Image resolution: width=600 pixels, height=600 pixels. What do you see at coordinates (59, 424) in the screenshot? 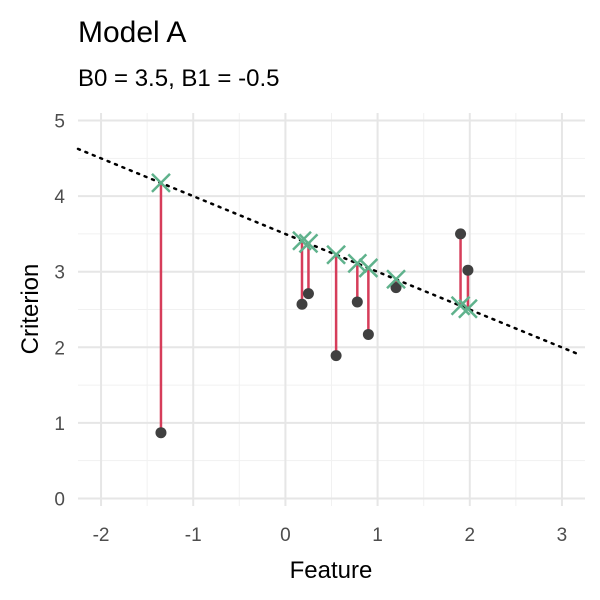
I see `y-tick-label: 1` at bounding box center [59, 424].